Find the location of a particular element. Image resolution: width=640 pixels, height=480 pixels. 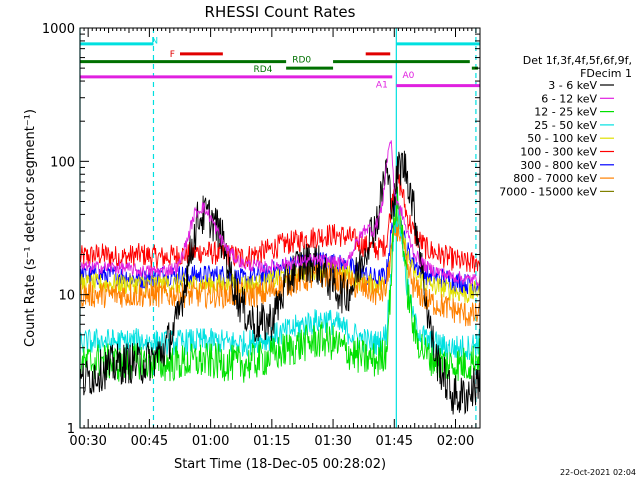

annotation-label-rd0: RD0 is located at coordinates (301, 61).